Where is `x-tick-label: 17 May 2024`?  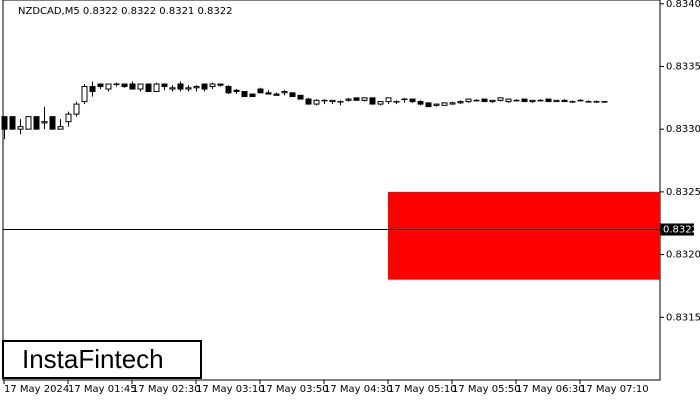 x-tick-label: 17 May 2024 is located at coordinates (36, 389).